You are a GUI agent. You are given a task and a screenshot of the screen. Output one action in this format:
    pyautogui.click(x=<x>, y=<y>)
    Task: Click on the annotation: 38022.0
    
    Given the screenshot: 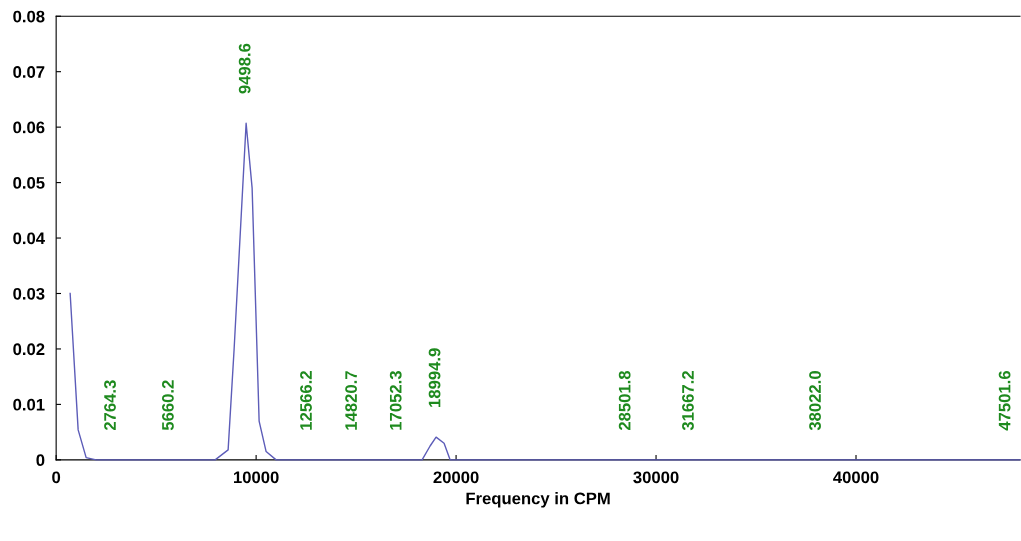 What is the action you would take?
    pyautogui.click(x=815, y=401)
    